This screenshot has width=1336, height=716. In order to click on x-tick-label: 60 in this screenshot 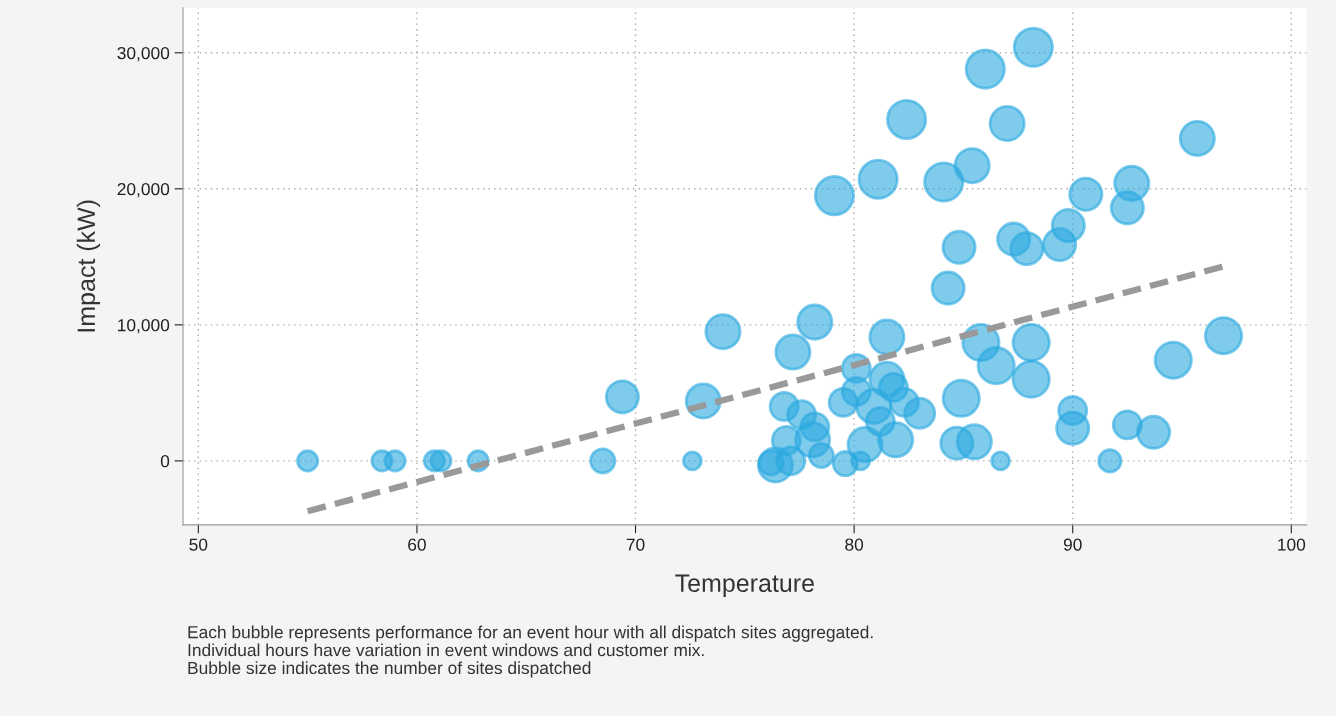, I will do `click(417, 544)`.